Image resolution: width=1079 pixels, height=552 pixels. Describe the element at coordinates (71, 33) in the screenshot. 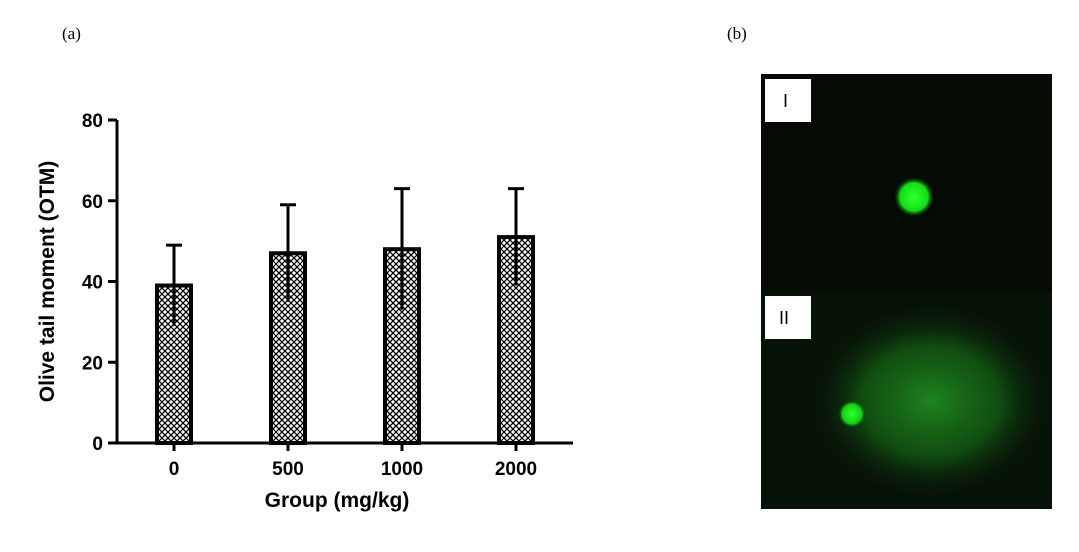

I see `panel-a-label: (a)` at that location.